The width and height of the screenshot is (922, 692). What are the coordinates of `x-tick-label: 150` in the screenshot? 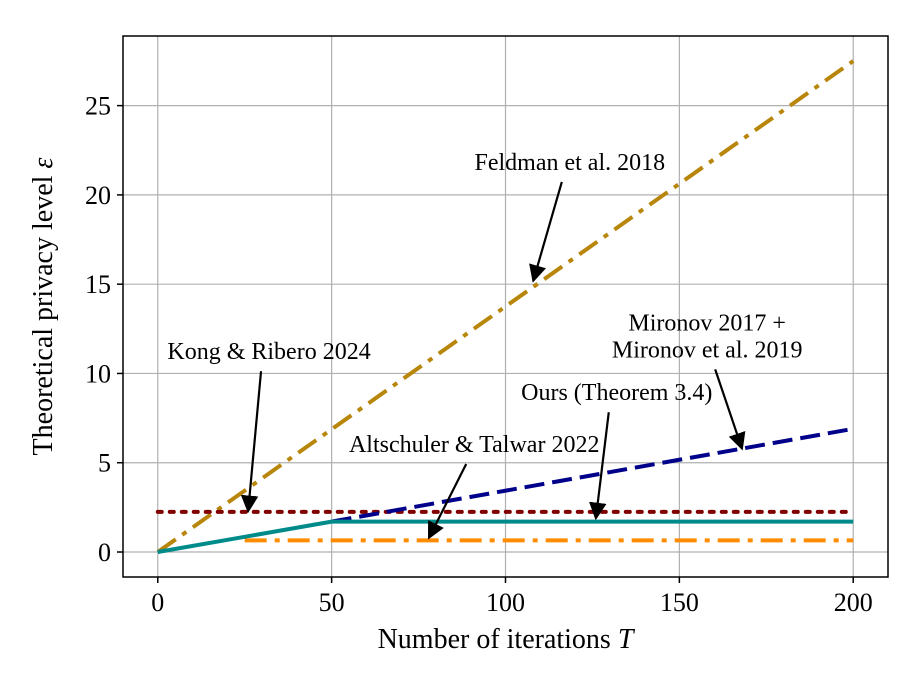 It's located at (679, 602).